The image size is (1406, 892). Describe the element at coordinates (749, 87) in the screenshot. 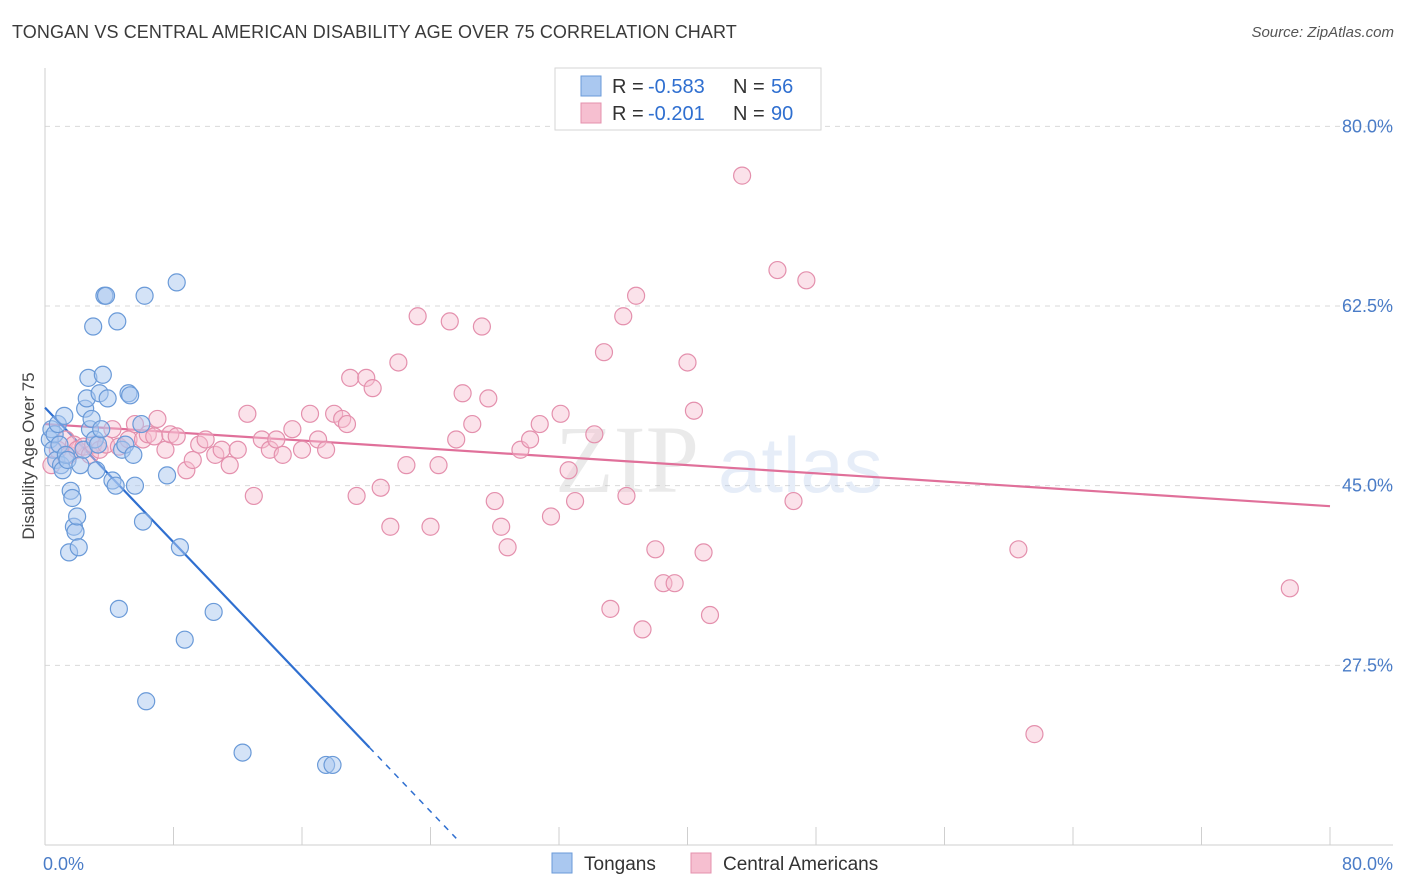

I see `legend-n-label-1: N =` at that location.